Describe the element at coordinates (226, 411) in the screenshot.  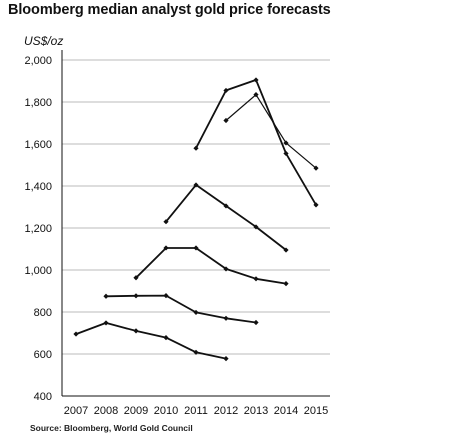
I see `x-tick-label: 2012` at that location.